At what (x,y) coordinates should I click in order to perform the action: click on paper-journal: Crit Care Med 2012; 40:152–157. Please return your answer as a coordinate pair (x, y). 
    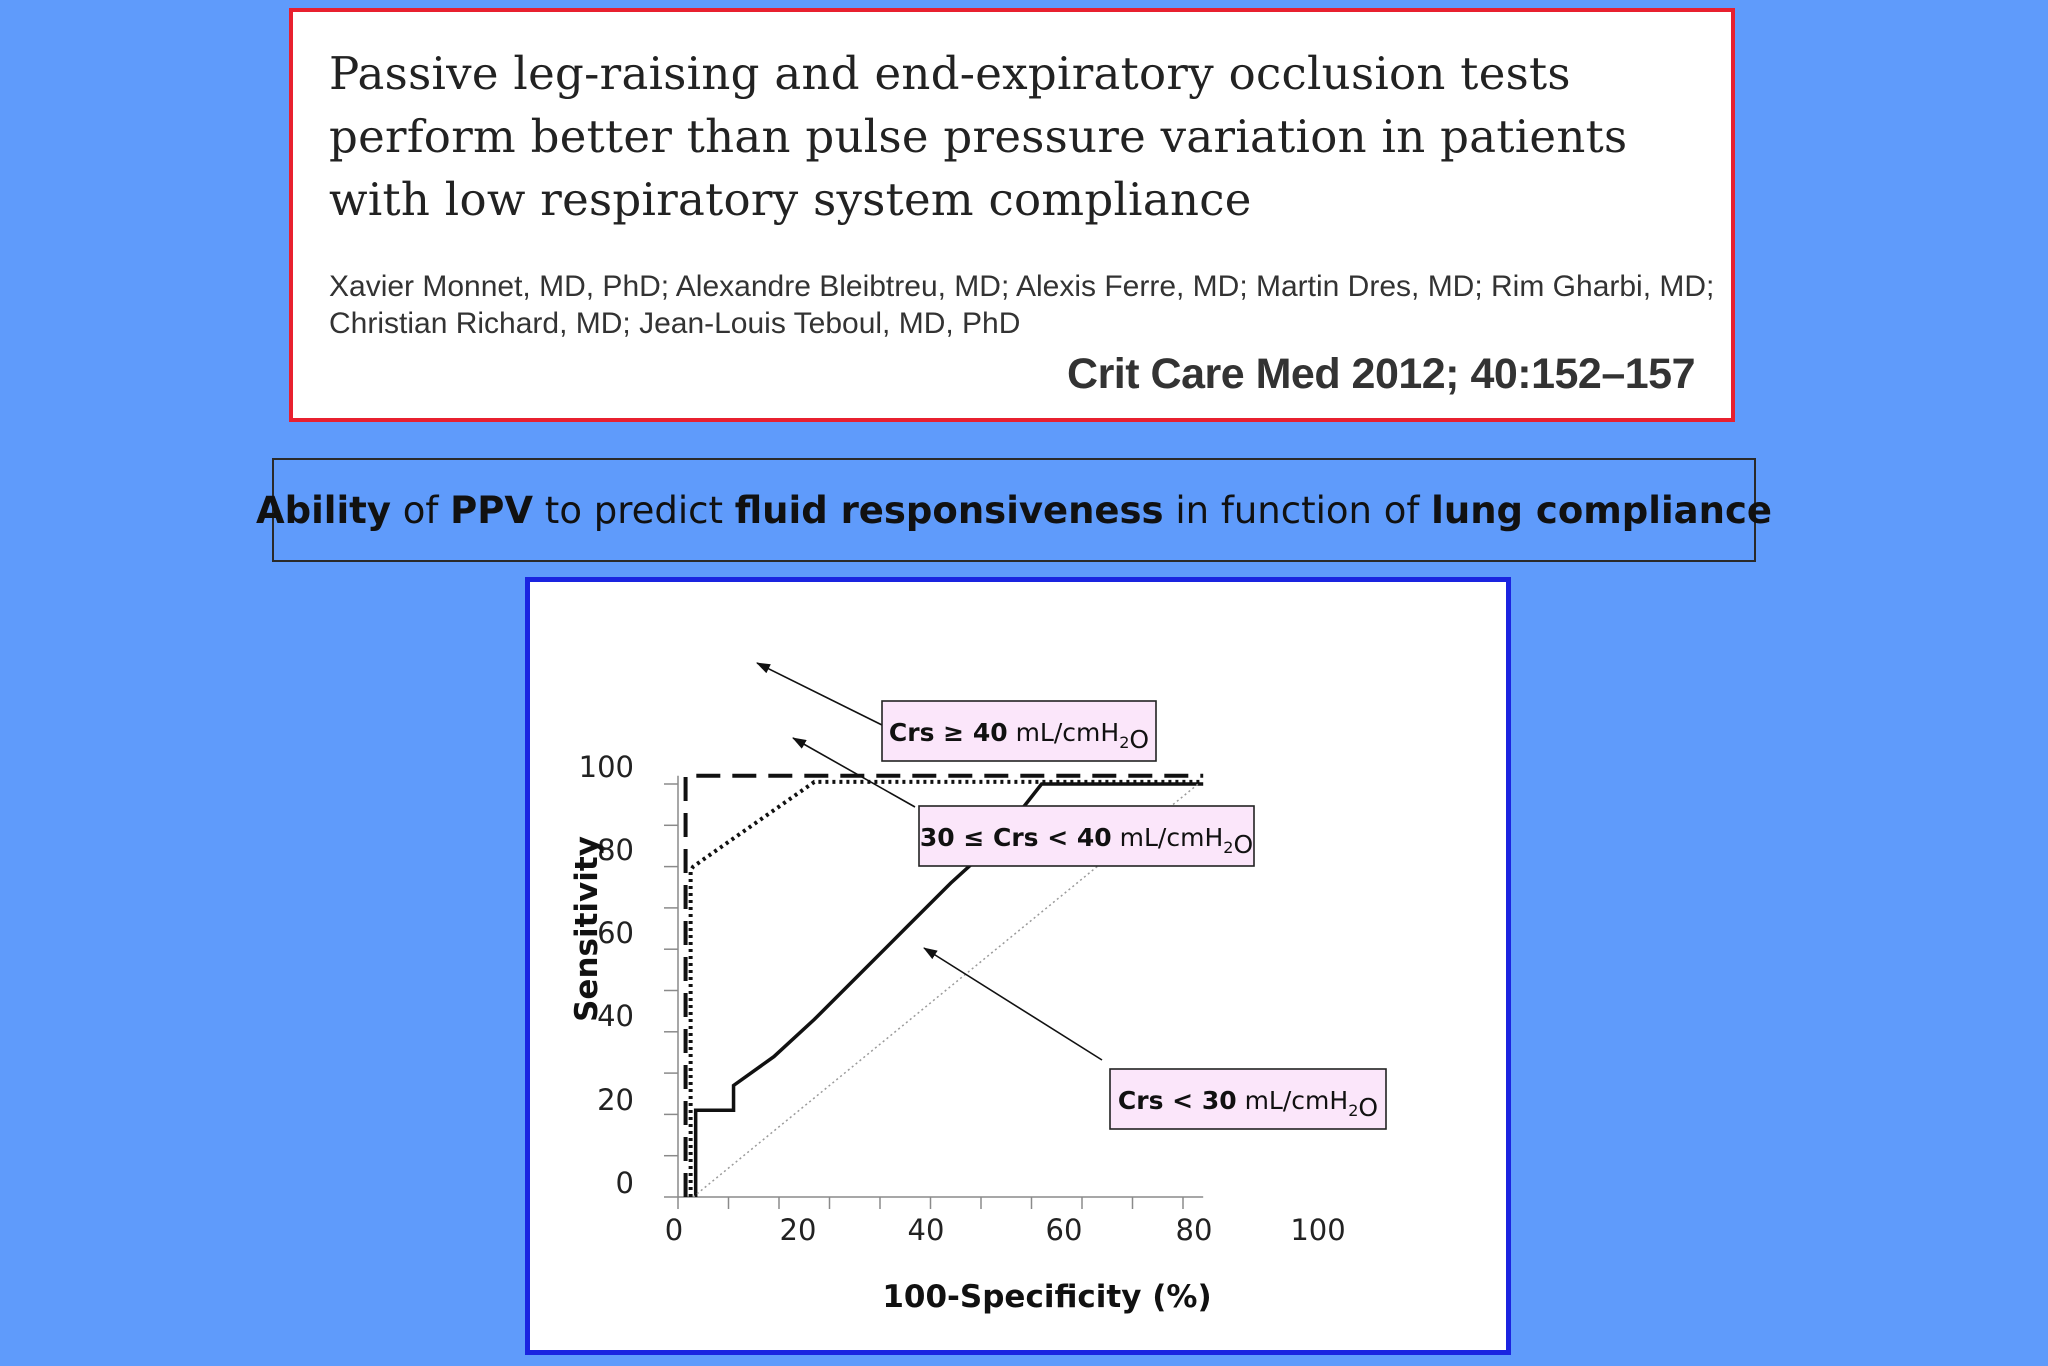
    Looking at the image, I should click on (1381, 374).